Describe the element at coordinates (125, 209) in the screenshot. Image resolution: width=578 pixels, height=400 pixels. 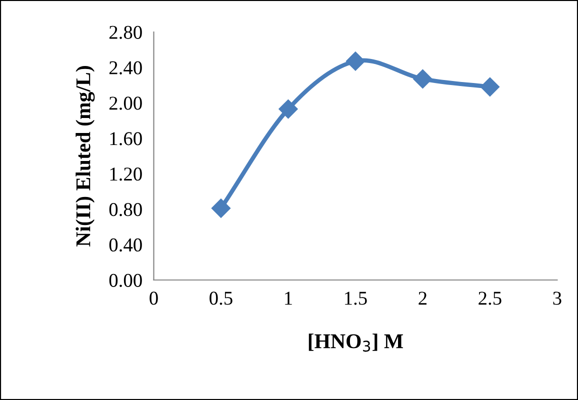
I see `y-tick-label: 0.80` at that location.